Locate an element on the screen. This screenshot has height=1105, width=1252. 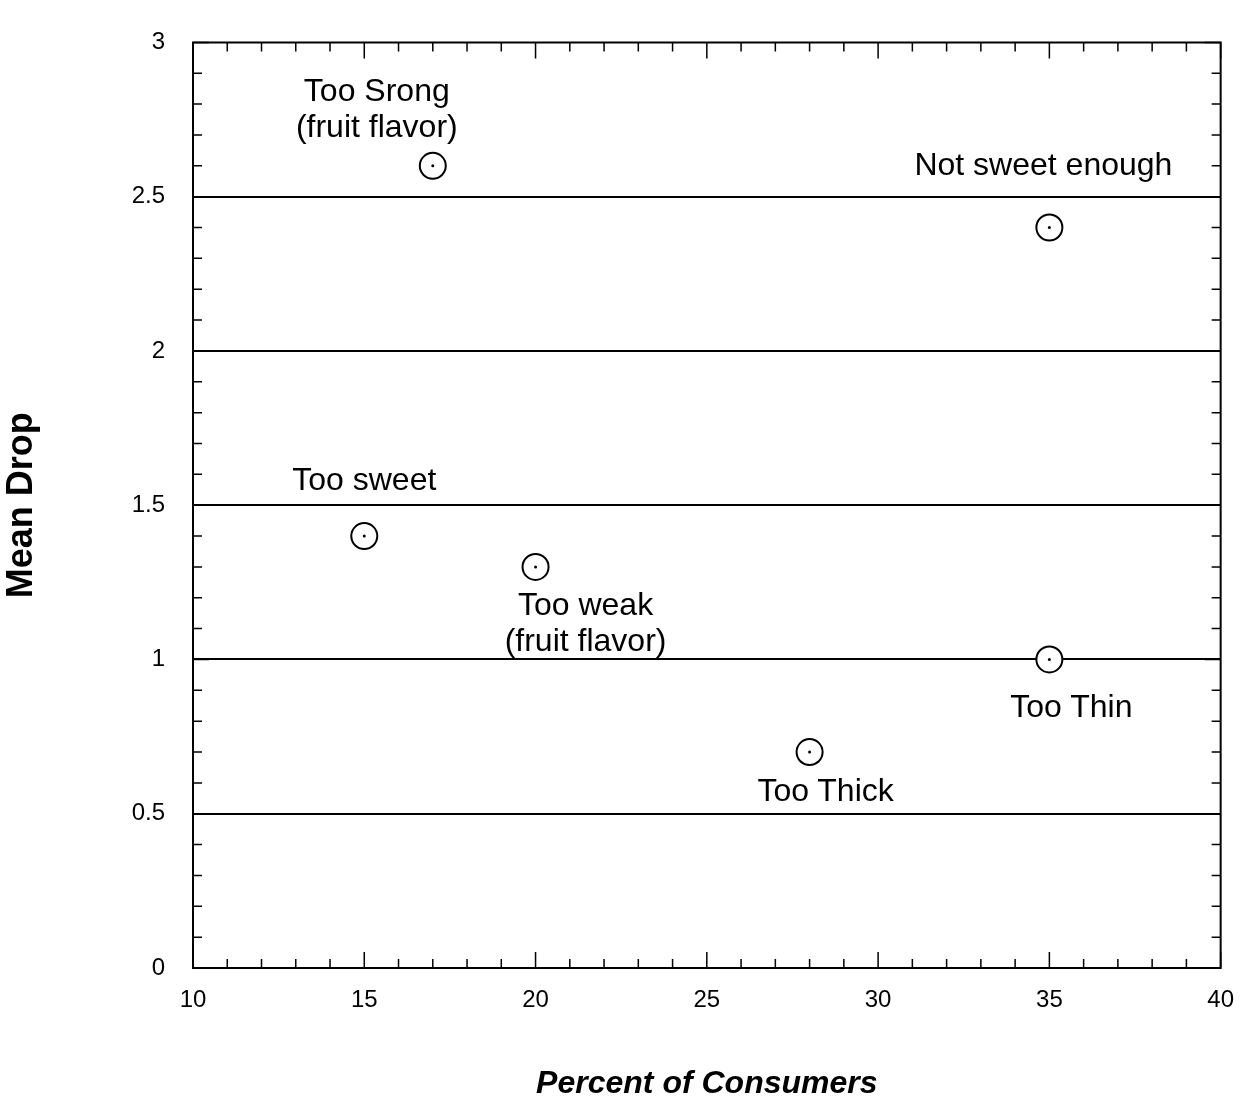
y-tick-label: 3 is located at coordinates (158, 41).